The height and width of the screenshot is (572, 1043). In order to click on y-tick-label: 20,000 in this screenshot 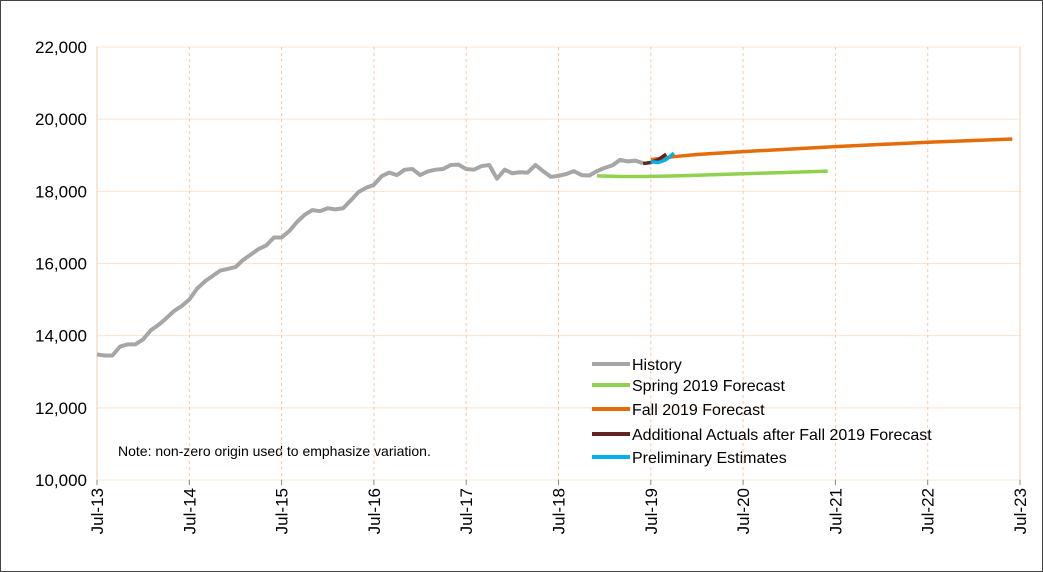, I will do `click(61, 119)`.